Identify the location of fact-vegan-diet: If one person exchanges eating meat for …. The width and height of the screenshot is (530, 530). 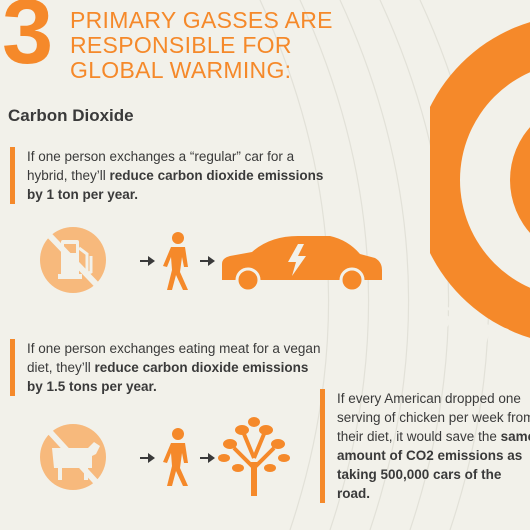
(168, 367).